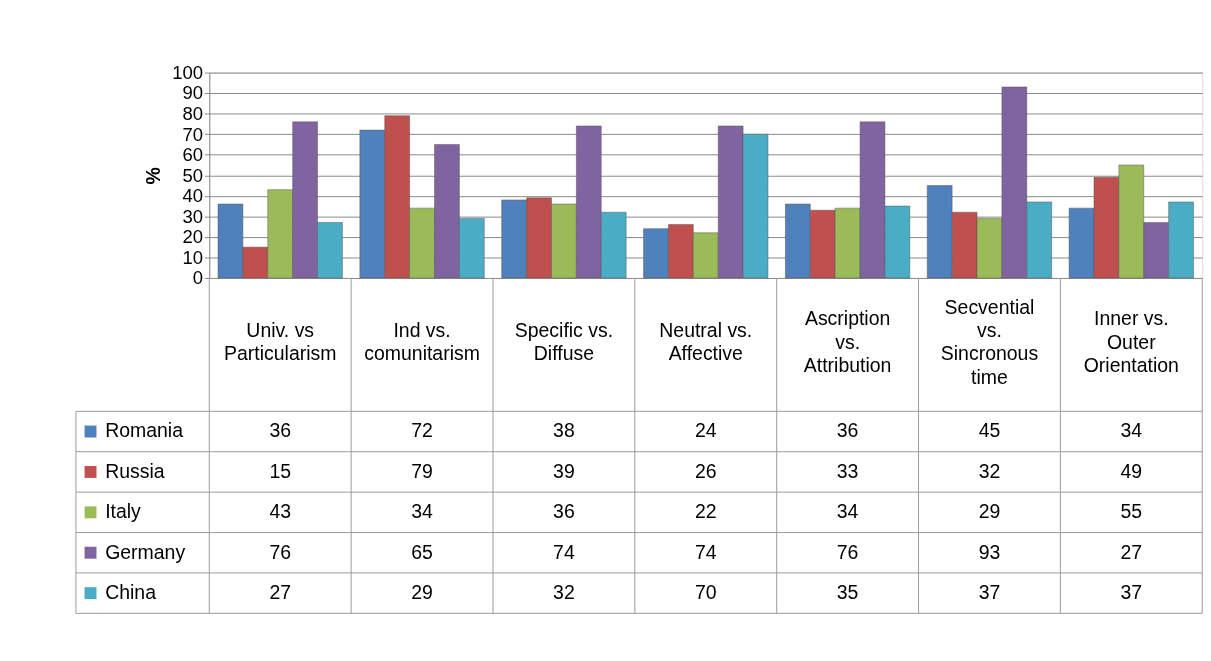 The height and width of the screenshot is (661, 1211). What do you see at coordinates (145, 551) in the screenshot?
I see `legend-label: Germany` at bounding box center [145, 551].